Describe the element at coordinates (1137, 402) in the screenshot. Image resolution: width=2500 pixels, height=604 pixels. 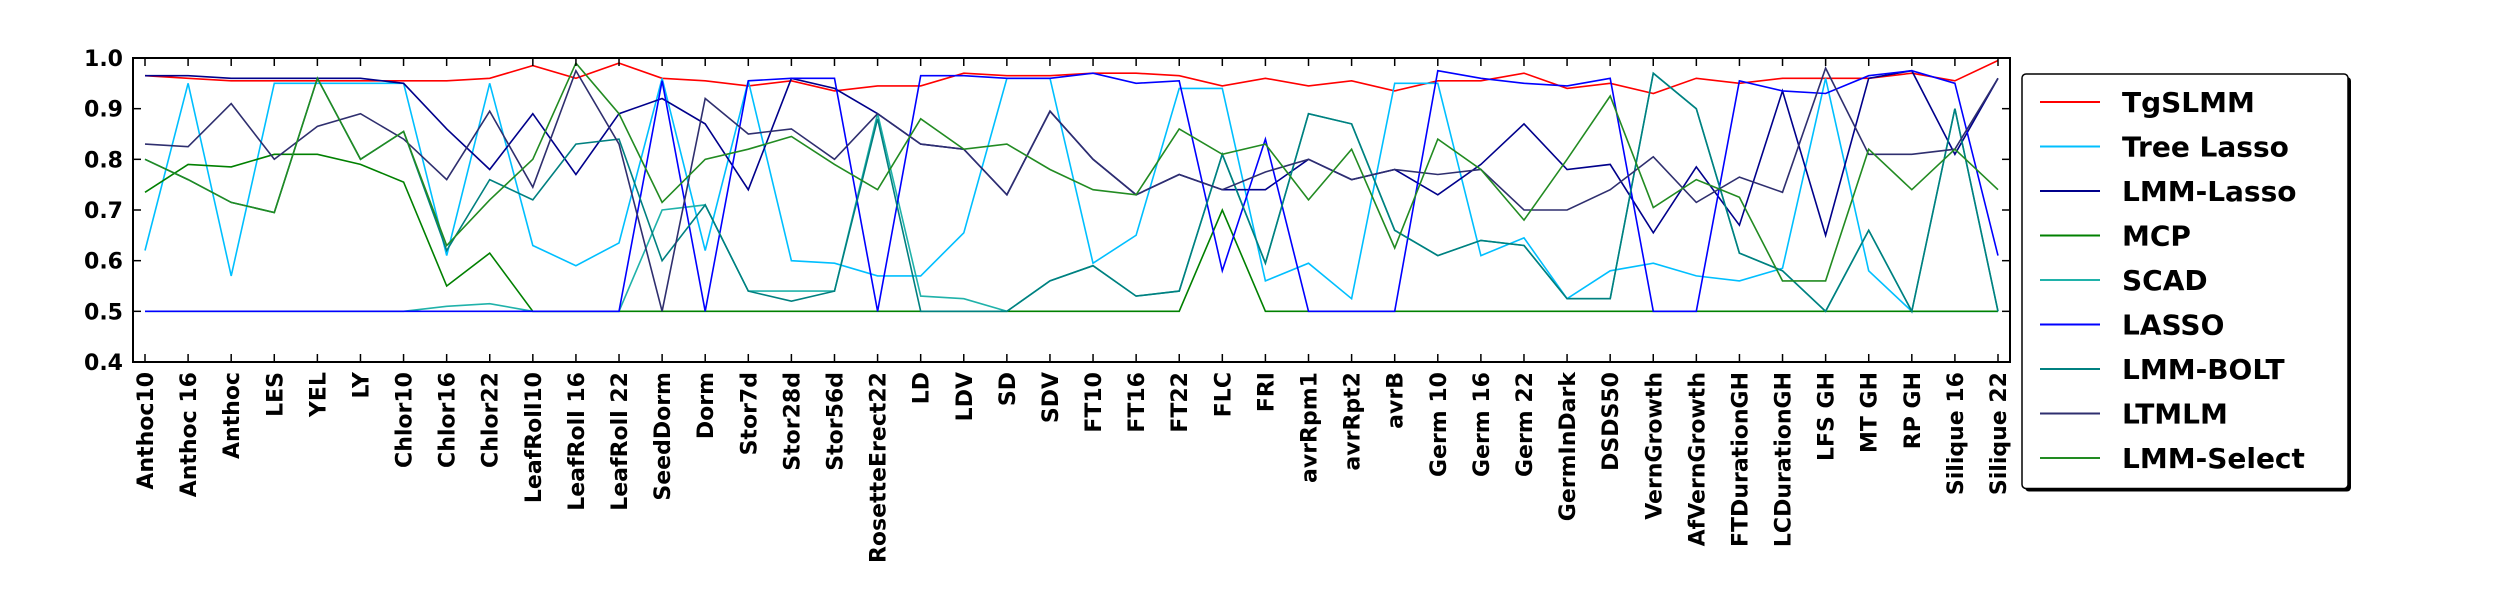
I see `x-tick-label: FT16` at that location.